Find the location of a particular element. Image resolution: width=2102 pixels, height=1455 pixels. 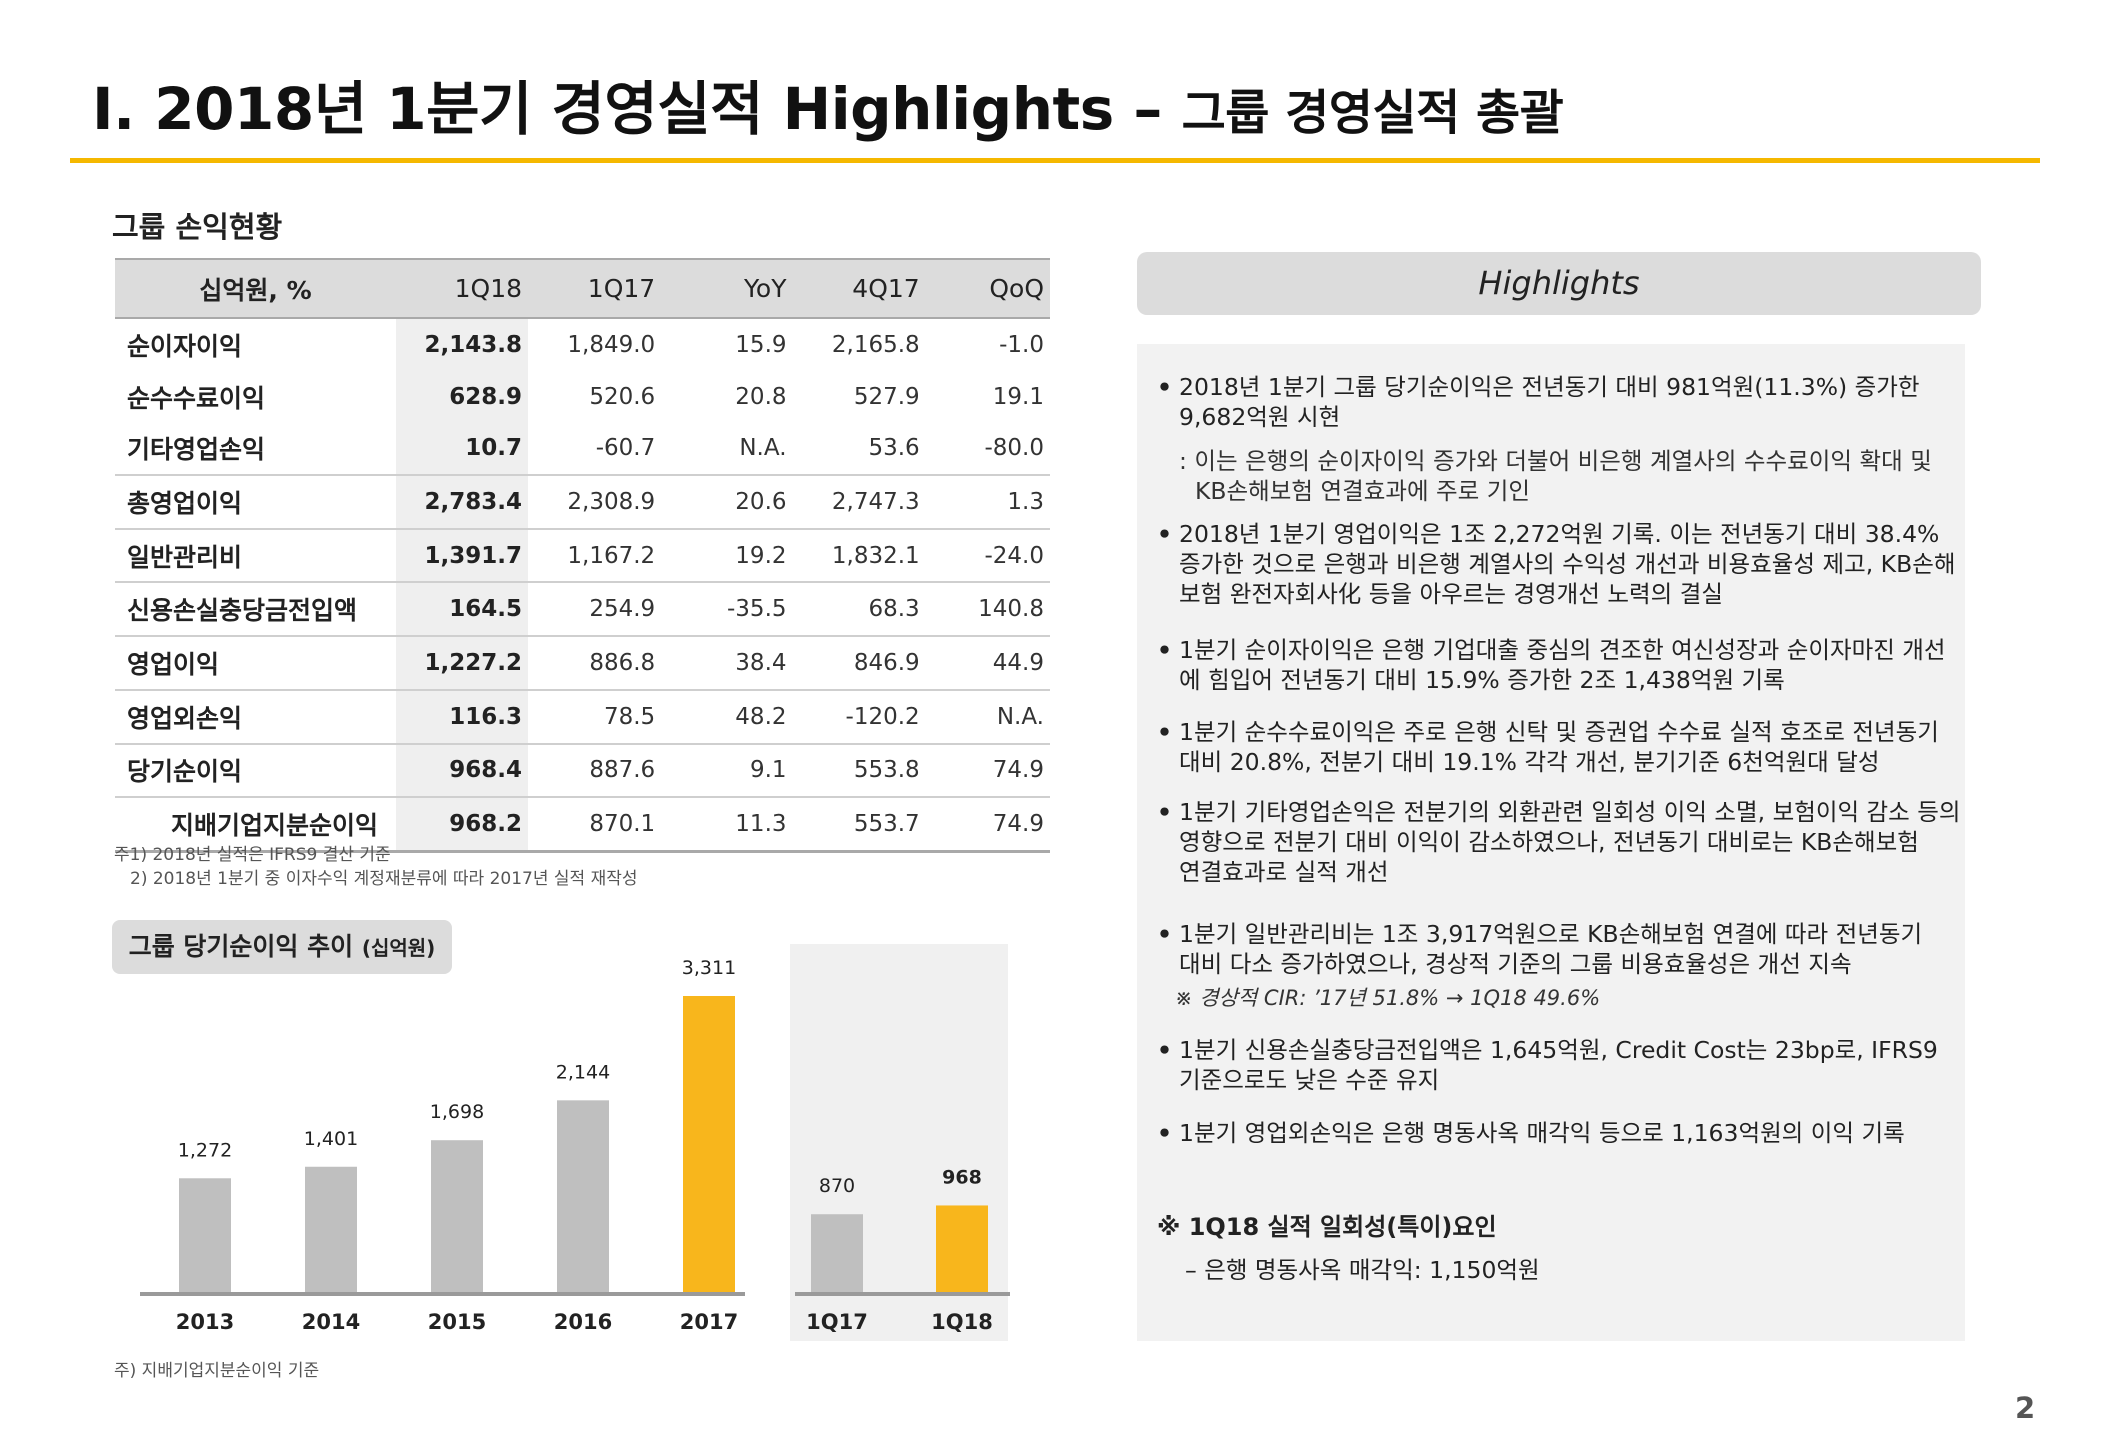

chart-section-title: 그룹 당기순이익 추이 (십억원) is located at coordinates (282, 947).